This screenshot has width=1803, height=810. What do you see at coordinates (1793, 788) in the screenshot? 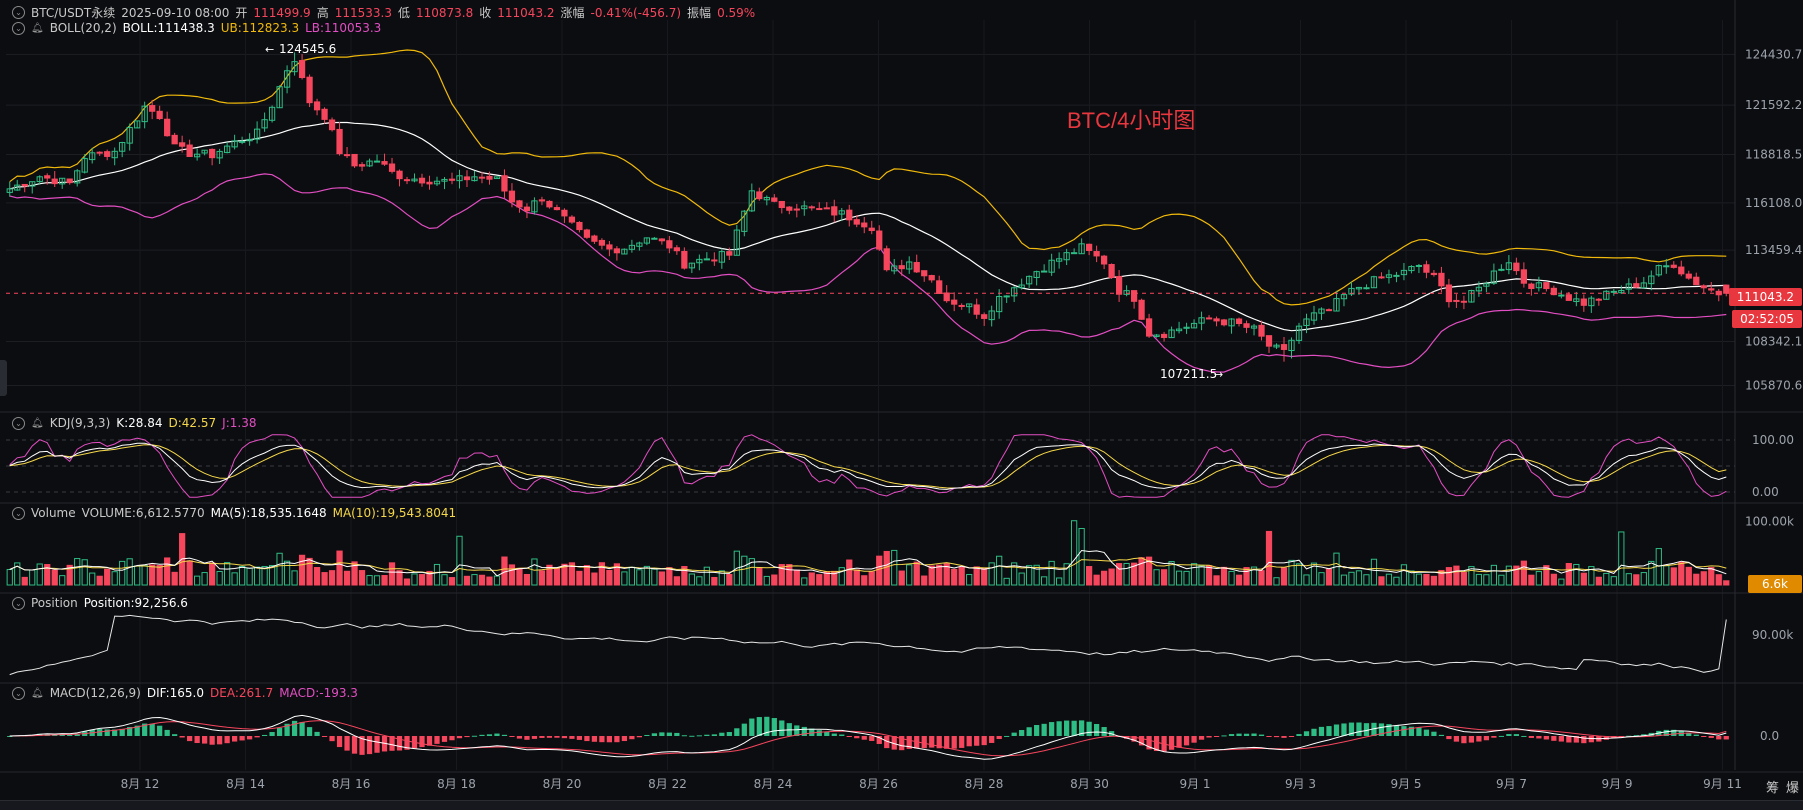
I see `corner-label-liquidation: 爆` at bounding box center [1793, 788].